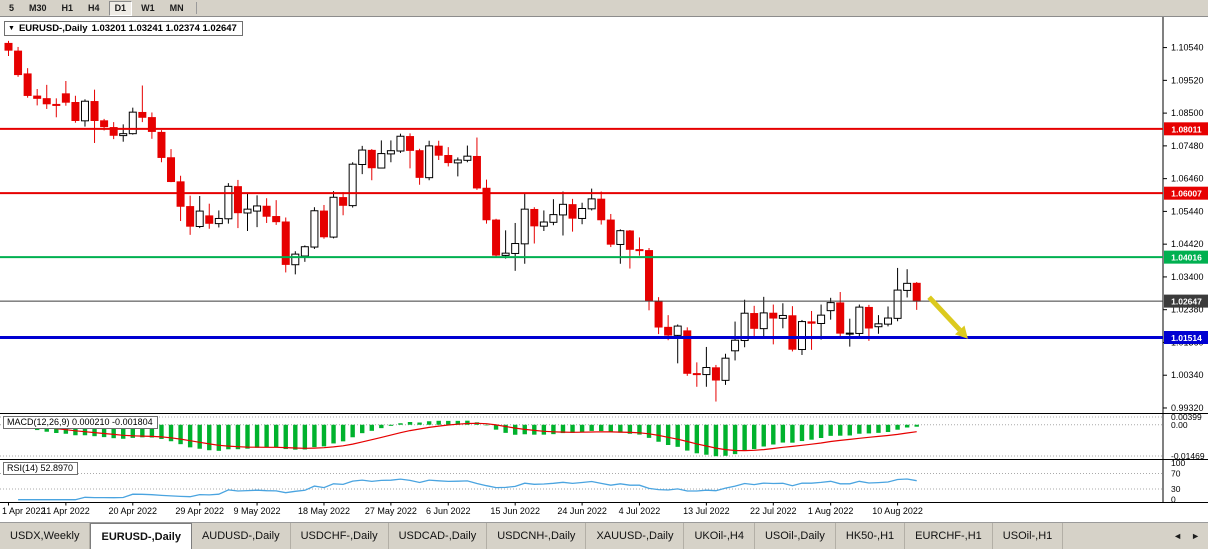 This screenshot has height=549, width=1208. Describe the element at coordinates (706, 511) in the screenshot. I see `svg-text: 13 Jul 2022` at that location.